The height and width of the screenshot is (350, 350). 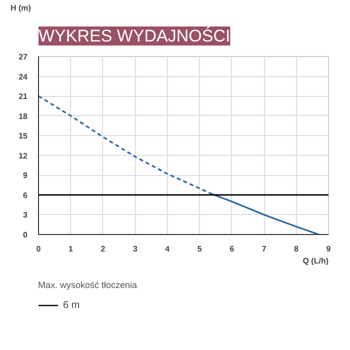 What do you see at coordinates (23, 97) in the screenshot?
I see `y-tick-label: 21` at bounding box center [23, 97].